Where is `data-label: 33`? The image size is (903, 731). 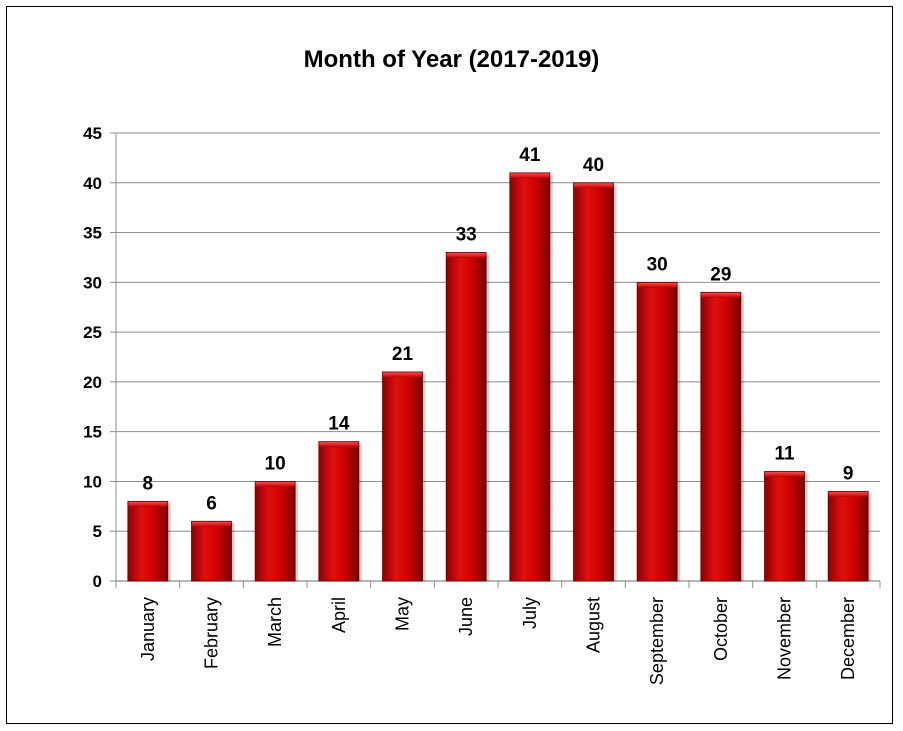
data-label: 33 is located at coordinates (466, 234).